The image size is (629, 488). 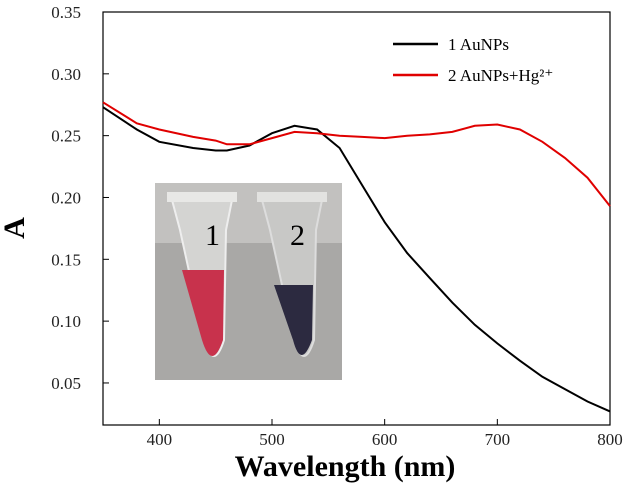 What do you see at coordinates (345, 466) in the screenshot?
I see `x-axis-label: Wavelength (nm)` at bounding box center [345, 466].